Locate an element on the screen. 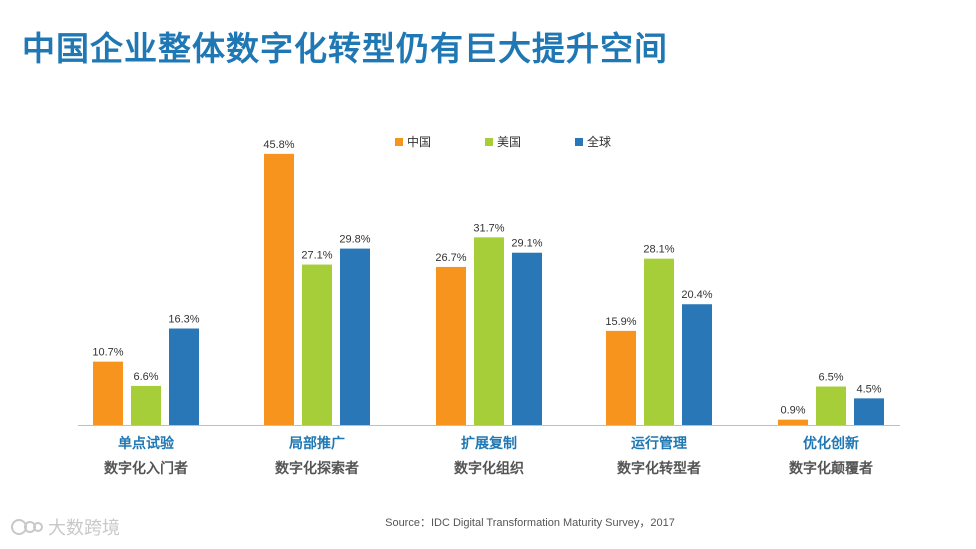 Image resolution: width=976 pixels, height=549 pixels. legend-label-china: 中国 is located at coordinates (419, 141).